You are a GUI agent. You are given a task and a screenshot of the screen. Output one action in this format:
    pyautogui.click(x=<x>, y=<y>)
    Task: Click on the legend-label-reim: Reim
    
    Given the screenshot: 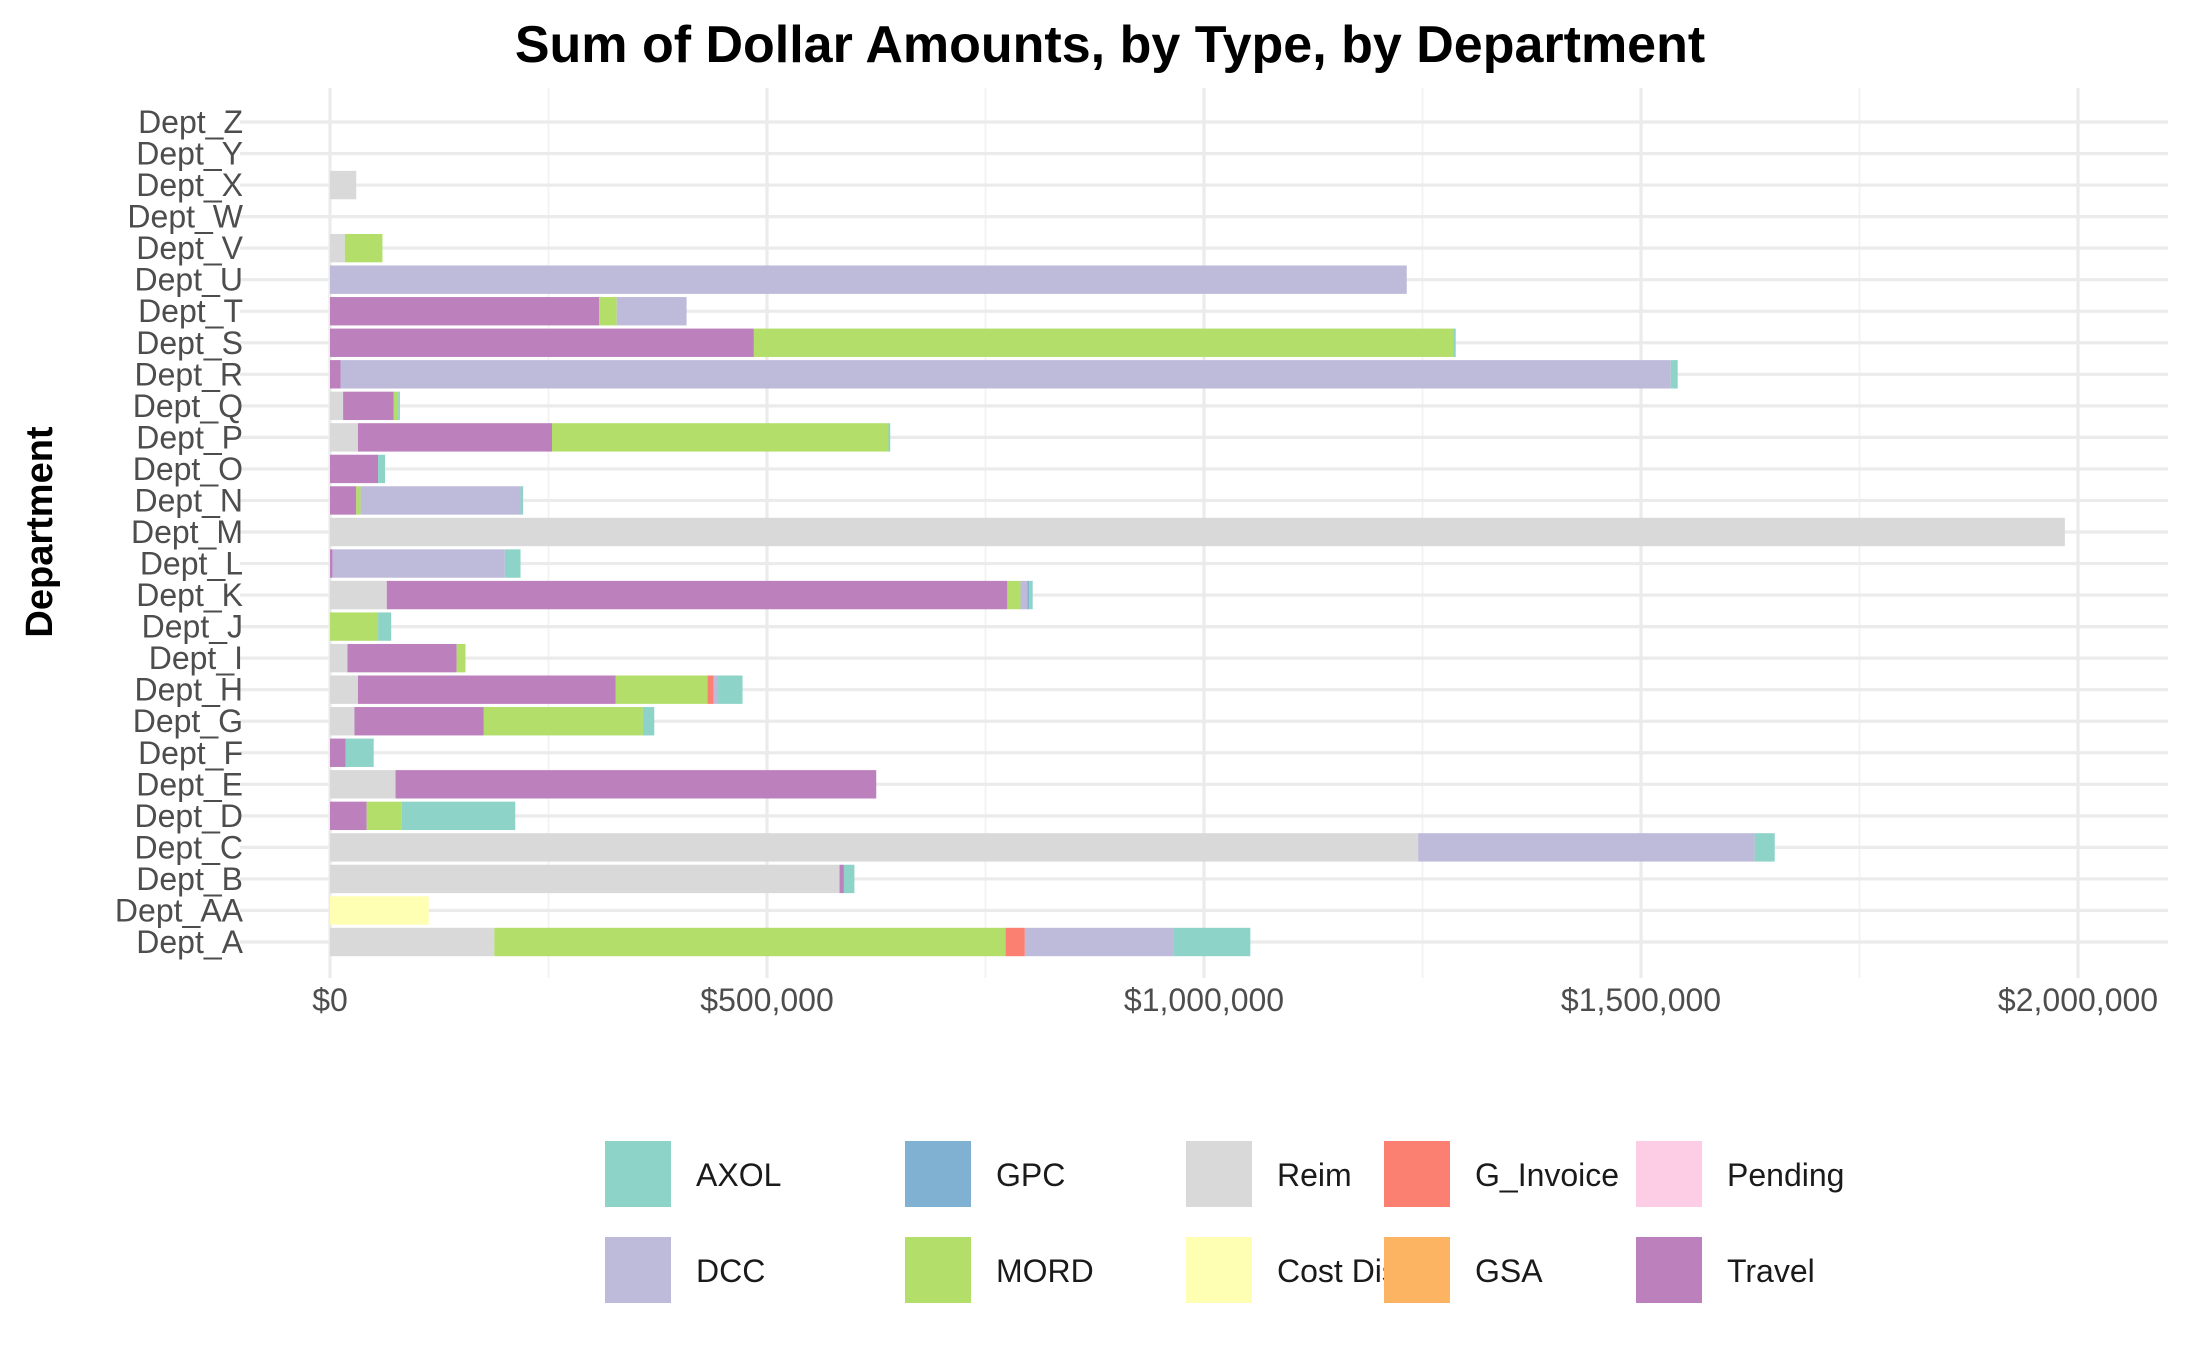 What is the action you would take?
    pyautogui.click(x=1314, y=1175)
    